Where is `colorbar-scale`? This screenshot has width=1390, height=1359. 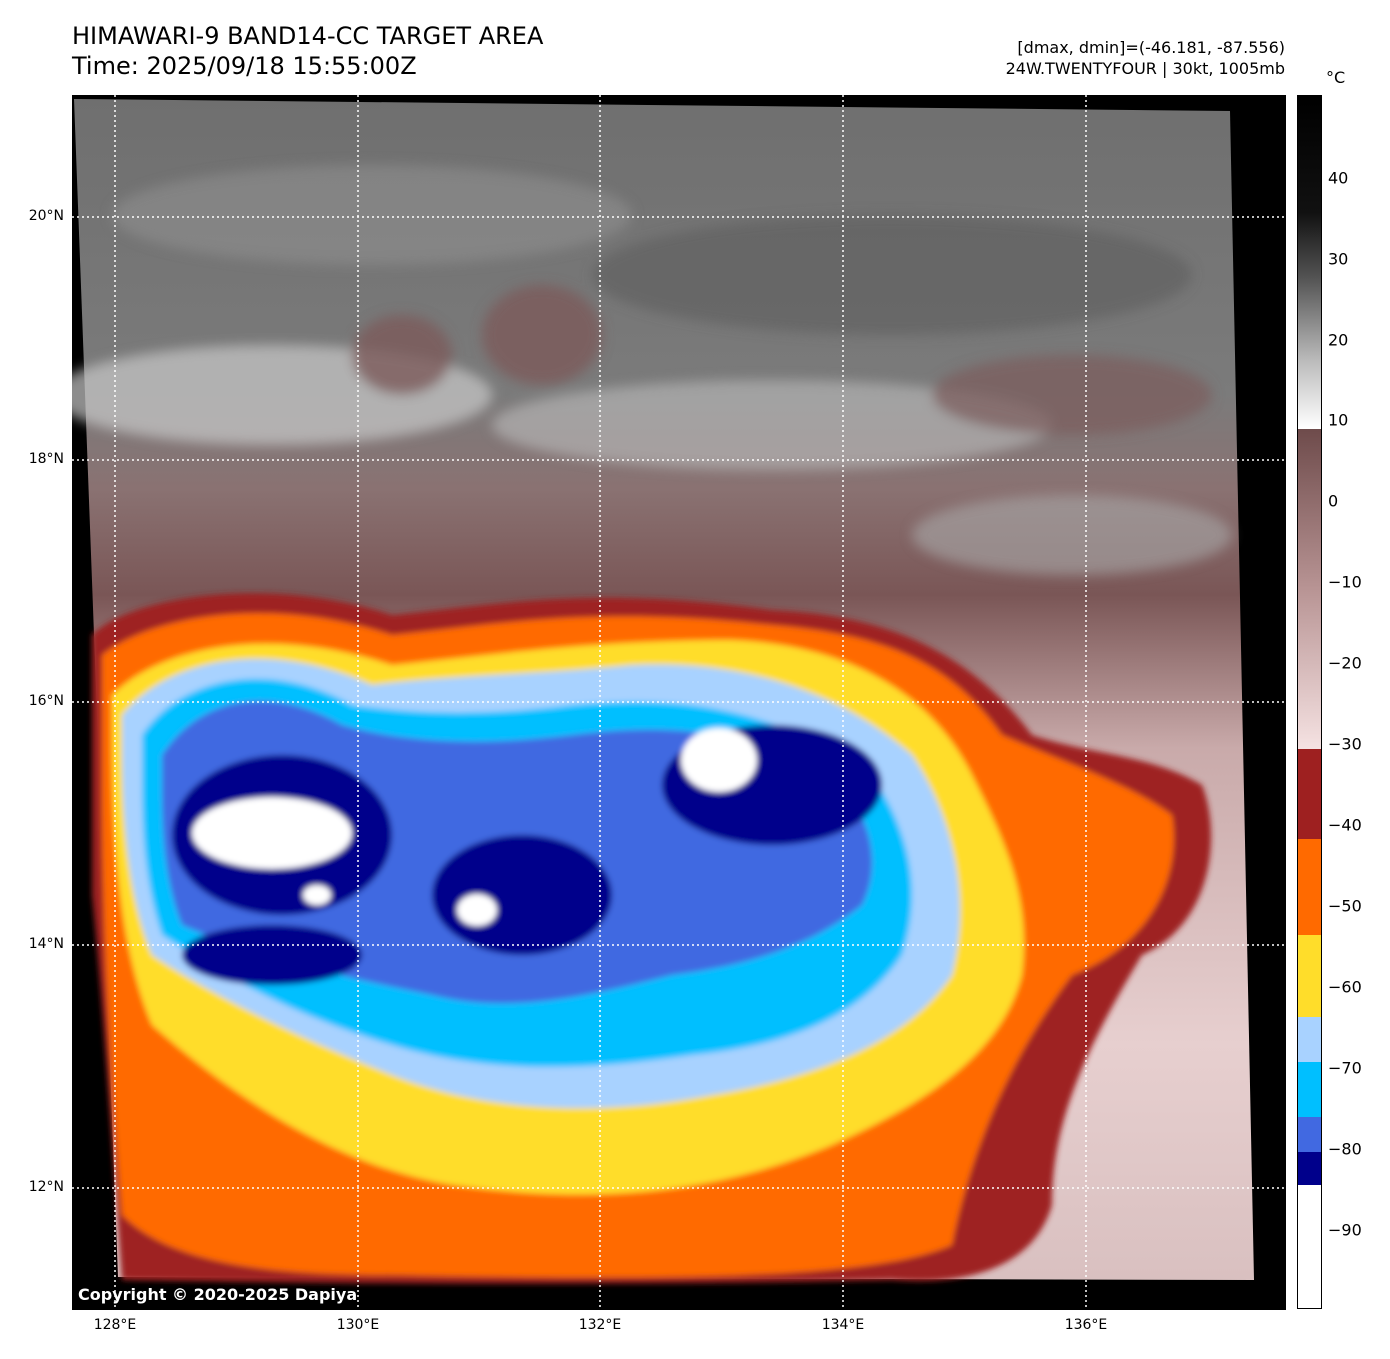
colorbar-scale is located at coordinates (1309, 702).